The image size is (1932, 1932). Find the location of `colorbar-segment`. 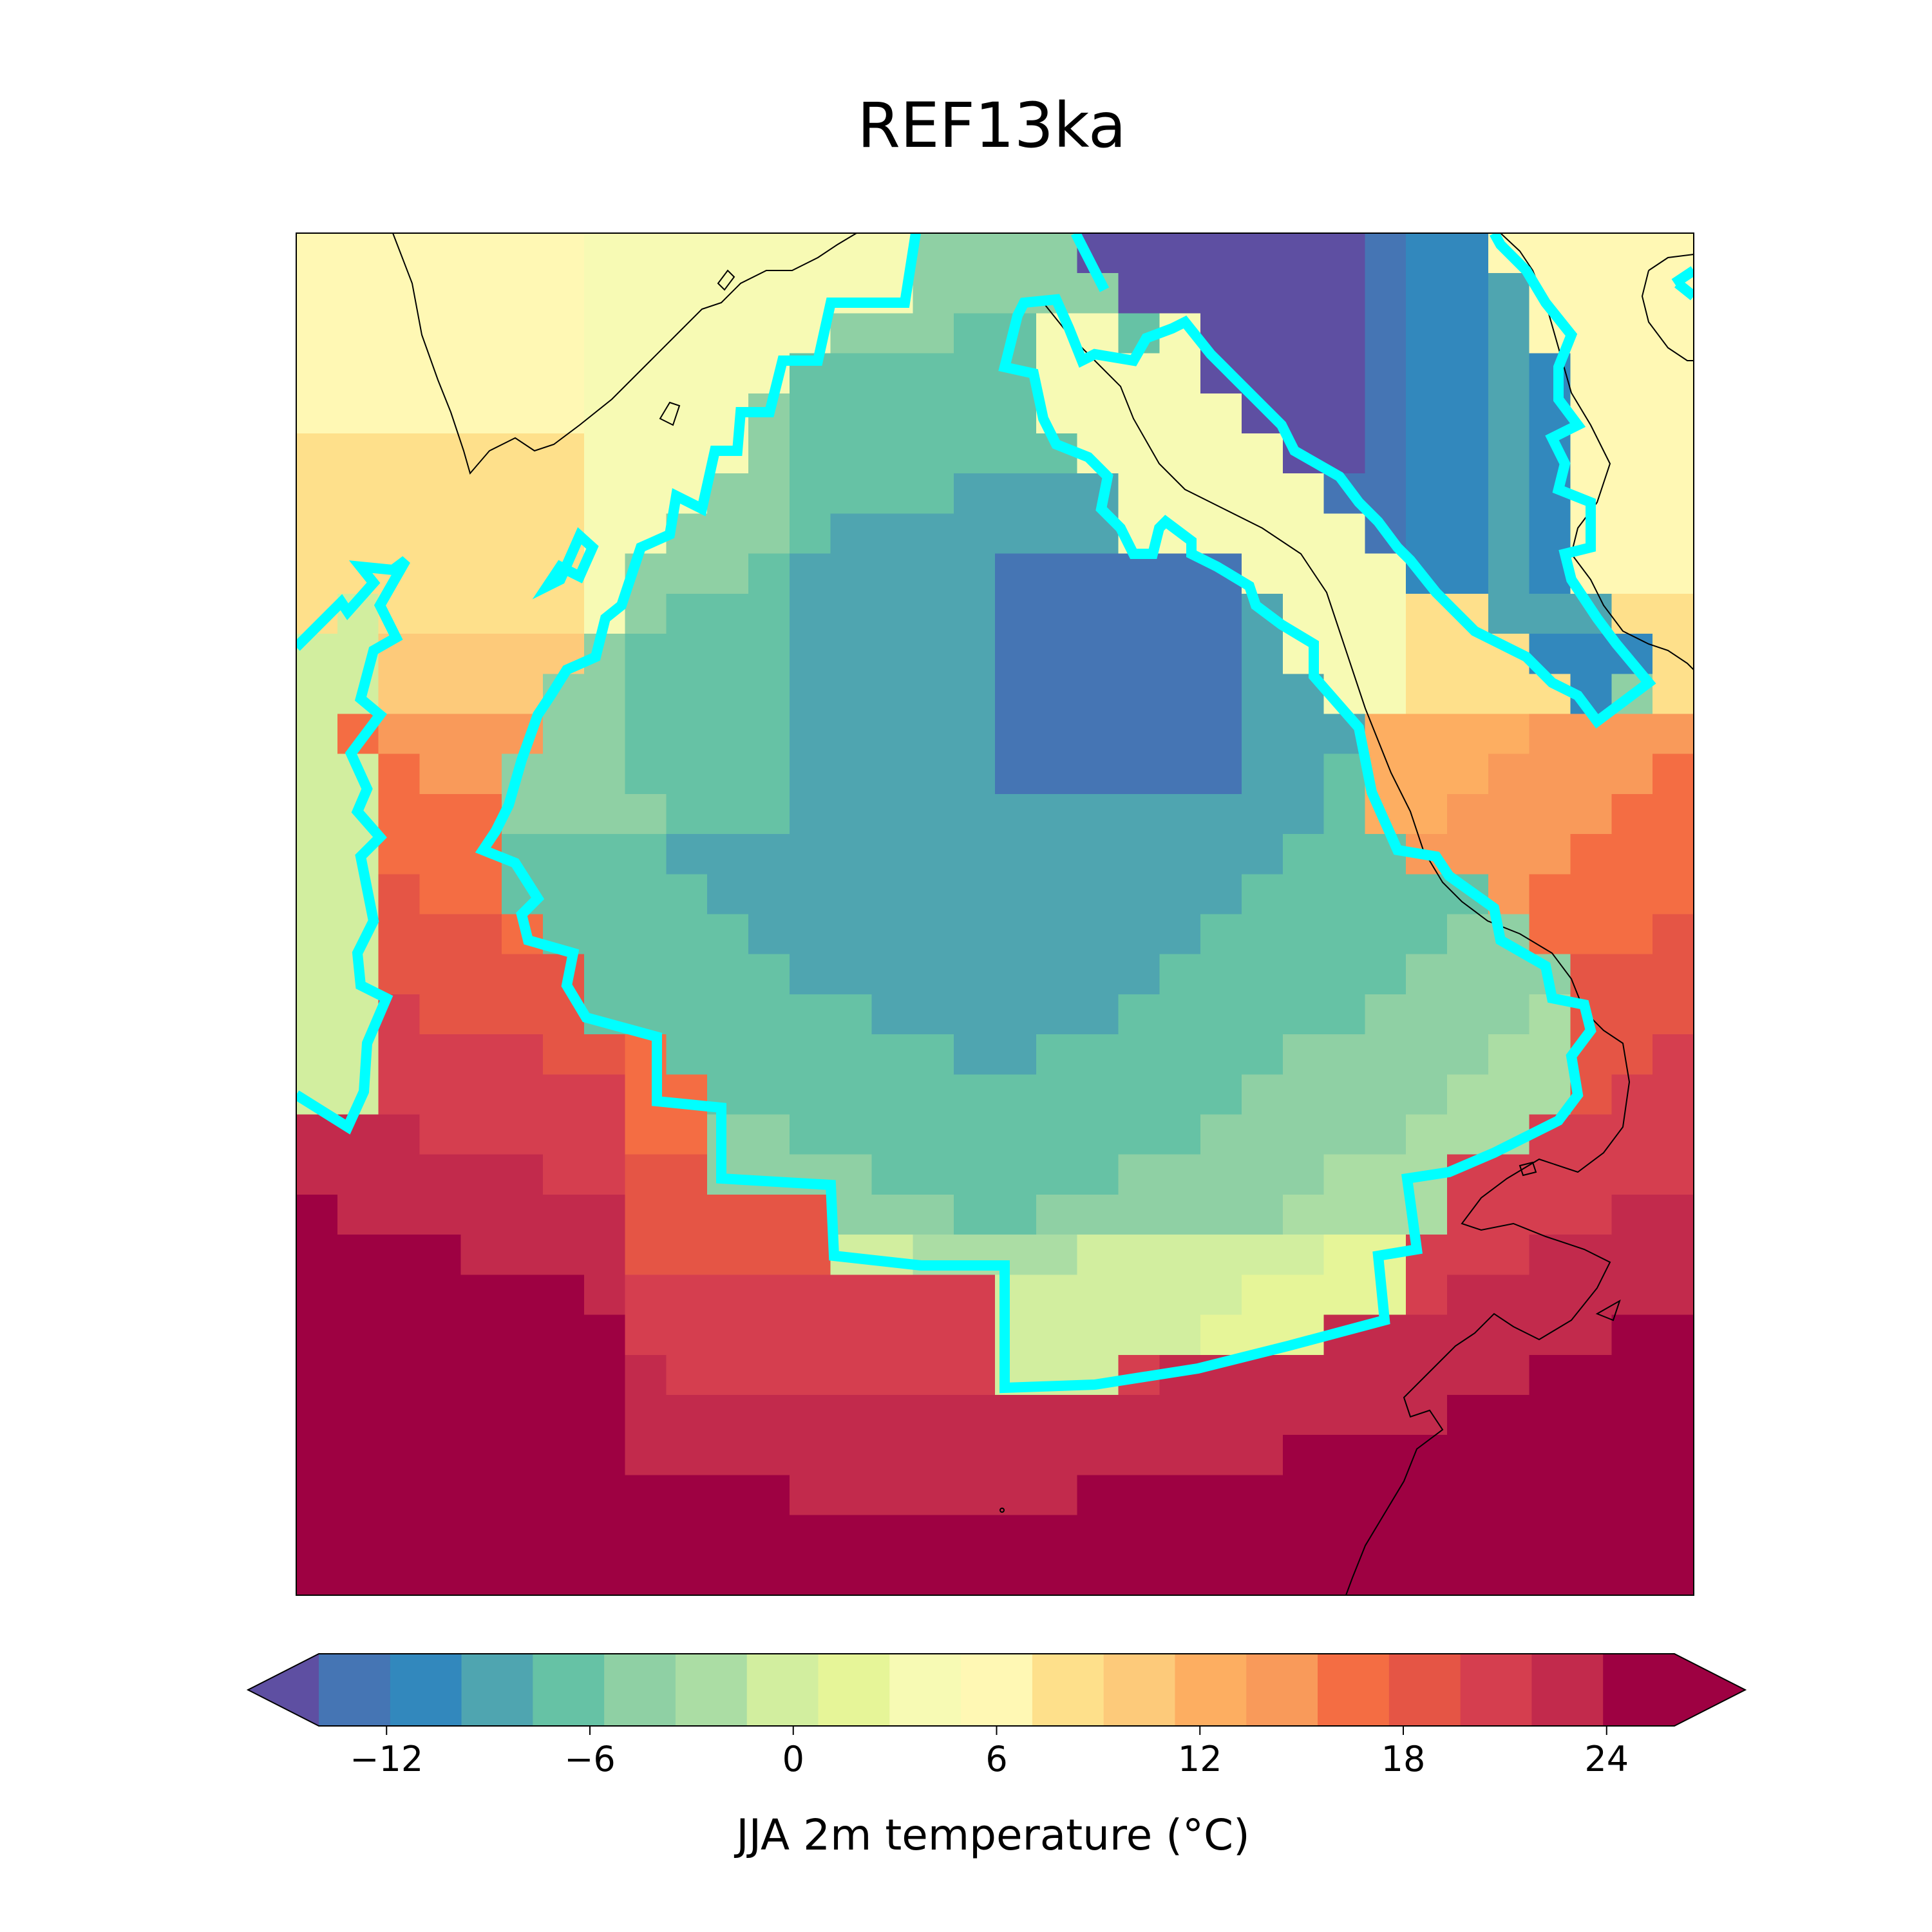

colorbar-segment is located at coordinates (854, 1690).